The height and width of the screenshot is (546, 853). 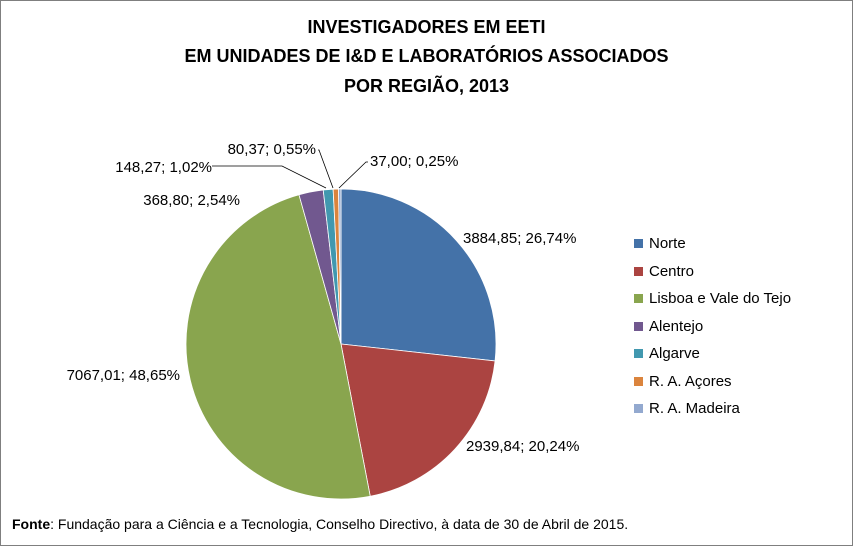 I want to click on legend-item-algarve: Algarve, so click(x=712, y=354).